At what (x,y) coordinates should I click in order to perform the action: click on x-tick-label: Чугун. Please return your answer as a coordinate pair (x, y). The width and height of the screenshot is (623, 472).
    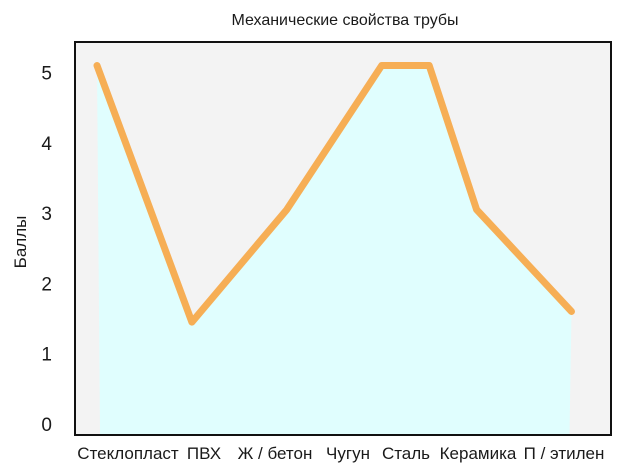
    Looking at the image, I should click on (348, 453).